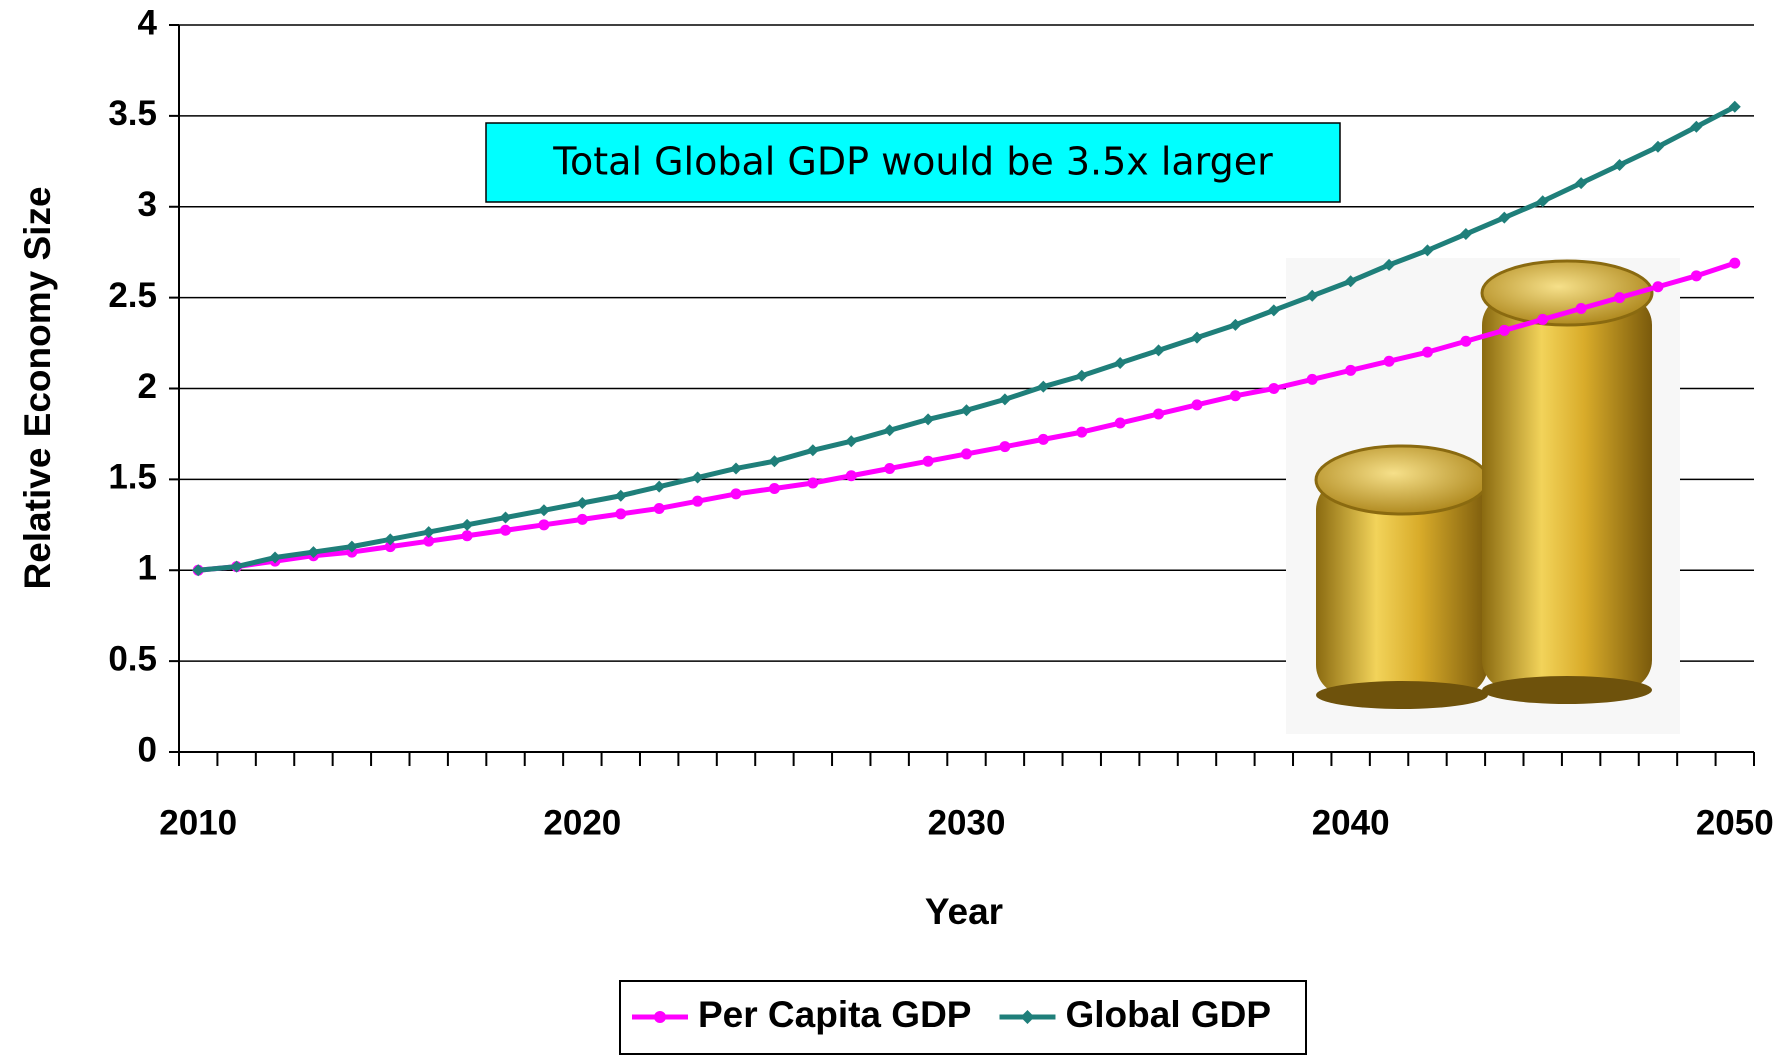 Image resolution: width=1792 pixels, height=1056 pixels. What do you see at coordinates (964, 911) in the screenshot?
I see `x-axis-title: Year` at bounding box center [964, 911].